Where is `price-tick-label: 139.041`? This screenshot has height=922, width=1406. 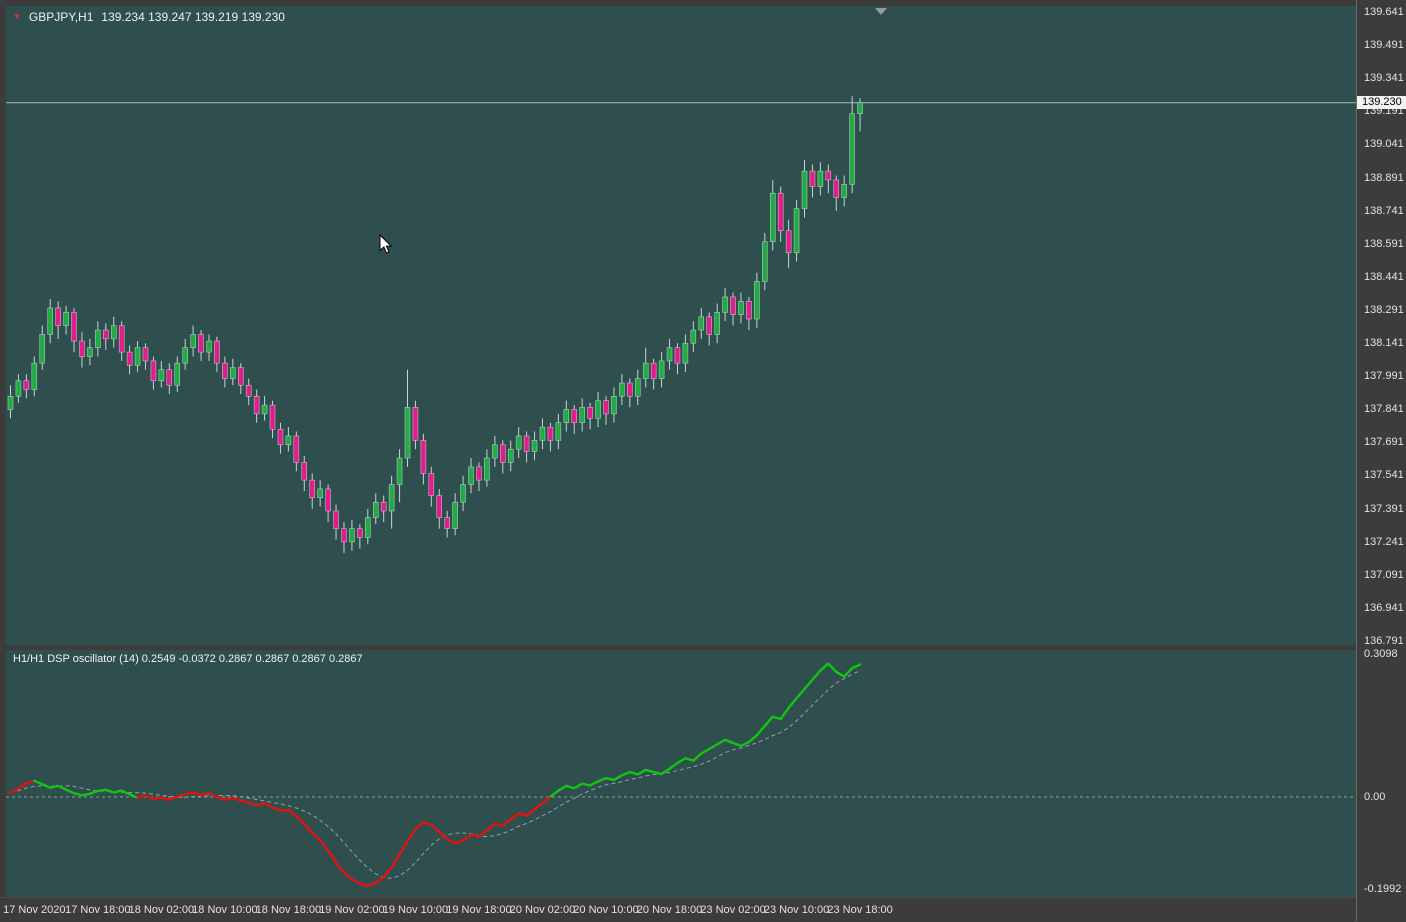 price-tick-label: 139.041 is located at coordinates (1384, 144).